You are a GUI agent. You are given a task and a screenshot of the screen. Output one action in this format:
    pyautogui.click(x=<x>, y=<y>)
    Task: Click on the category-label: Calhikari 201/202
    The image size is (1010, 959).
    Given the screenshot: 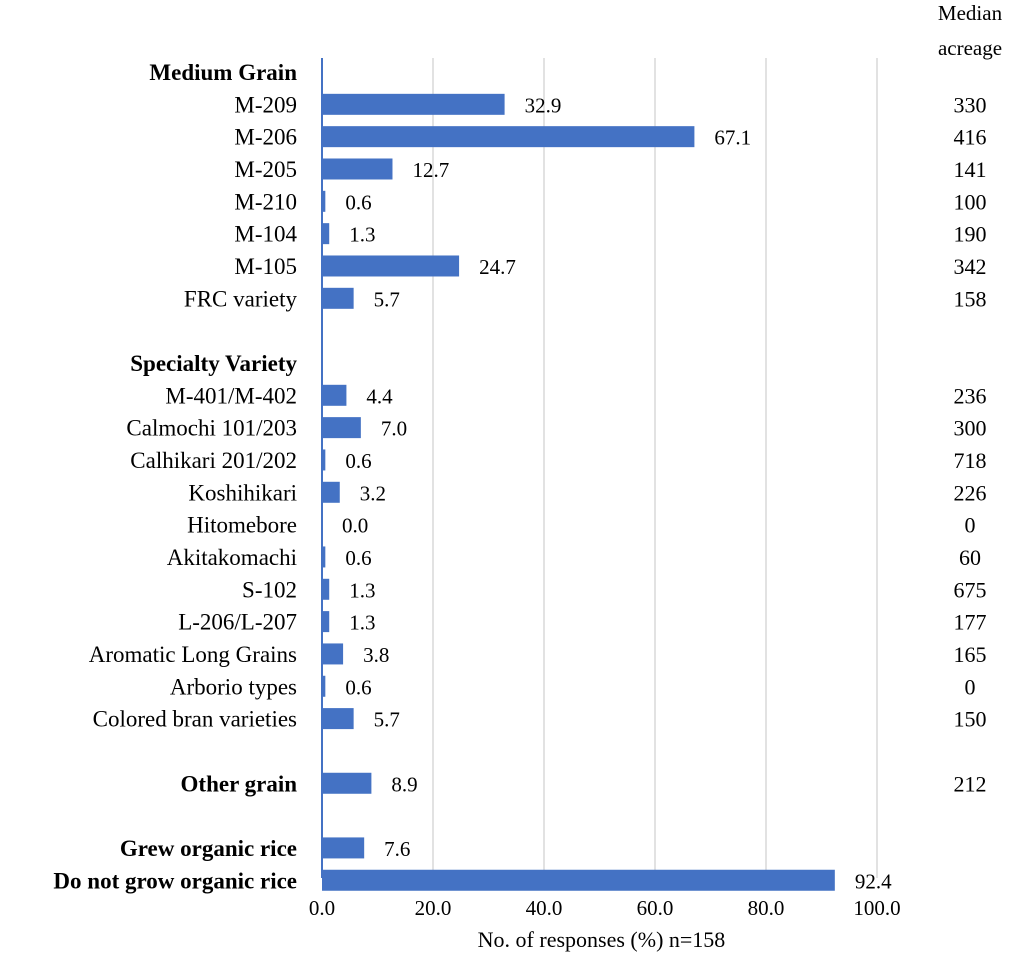 What is the action you would take?
    pyautogui.click(x=213, y=460)
    